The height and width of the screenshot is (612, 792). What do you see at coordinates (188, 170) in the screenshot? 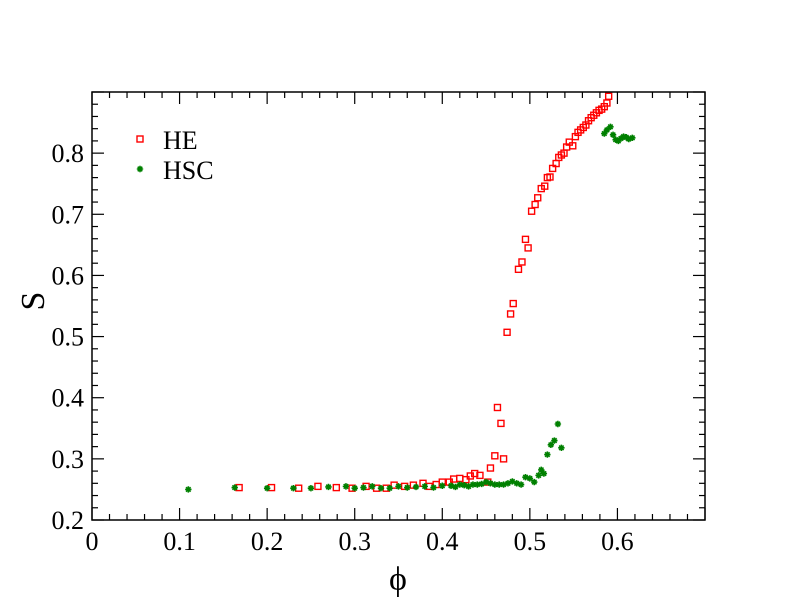
I see `legend-label: HSC` at bounding box center [188, 170].